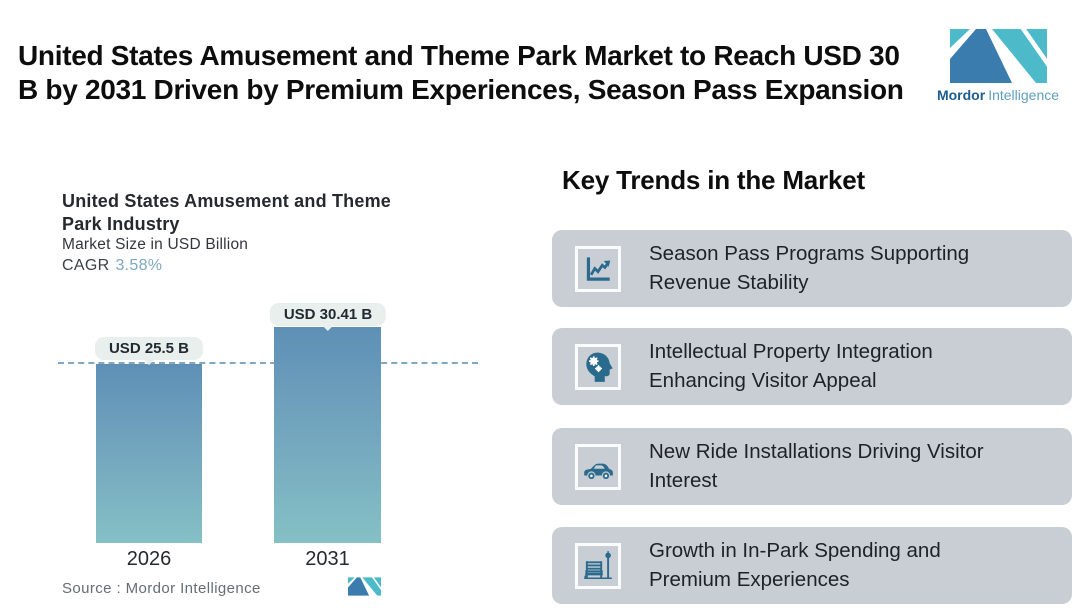 Image resolution: width=1080 pixels, height=612 pixels. What do you see at coordinates (998, 56) in the screenshot?
I see `mordor-intelligence-logo-icon` at bounding box center [998, 56].